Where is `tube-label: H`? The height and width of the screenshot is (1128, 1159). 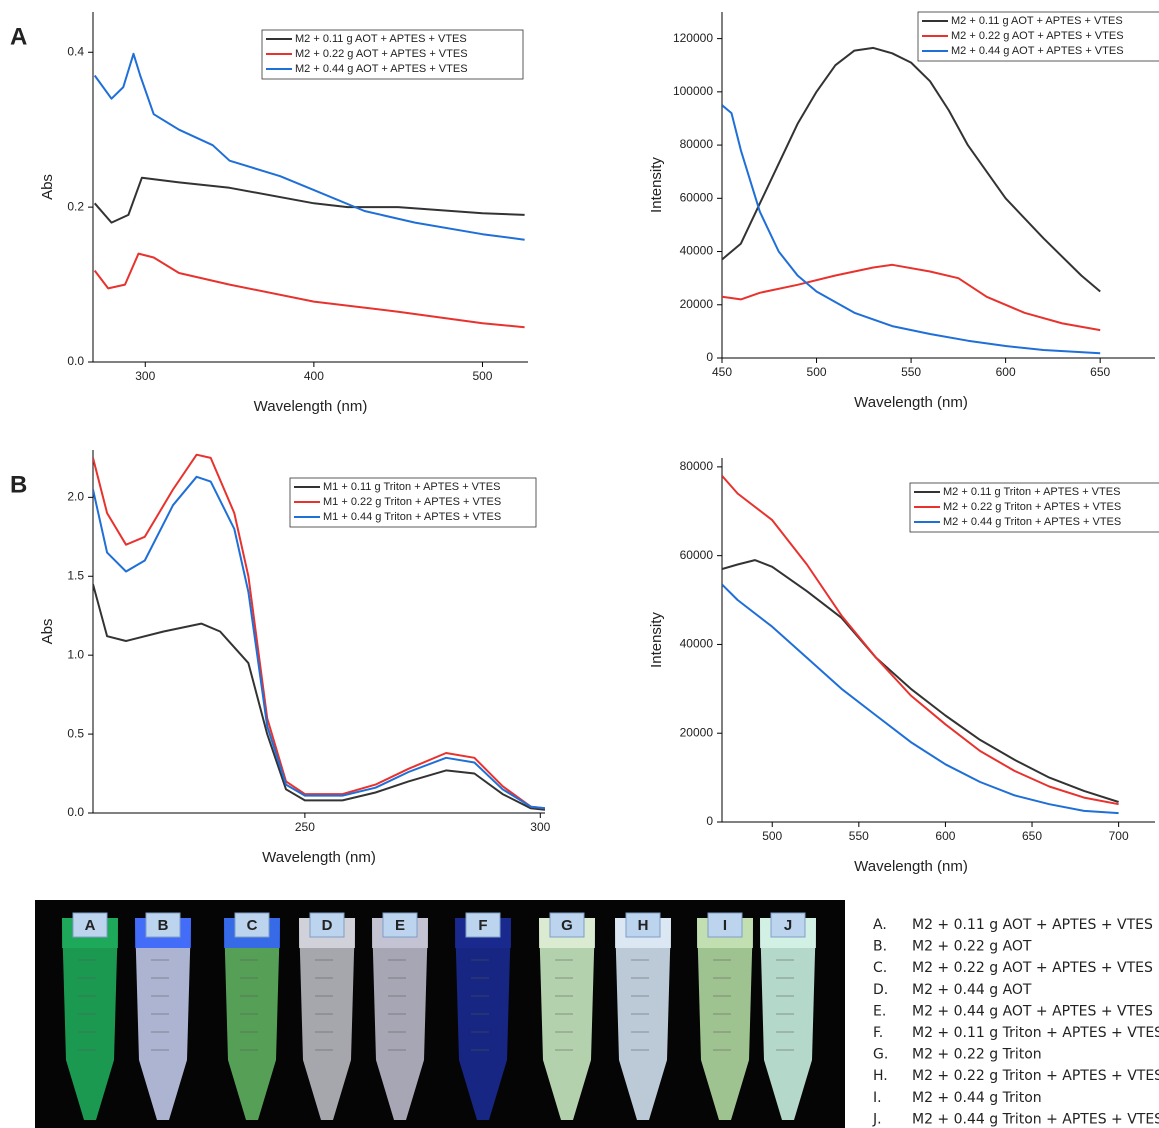 tube-label: H is located at coordinates (643, 925).